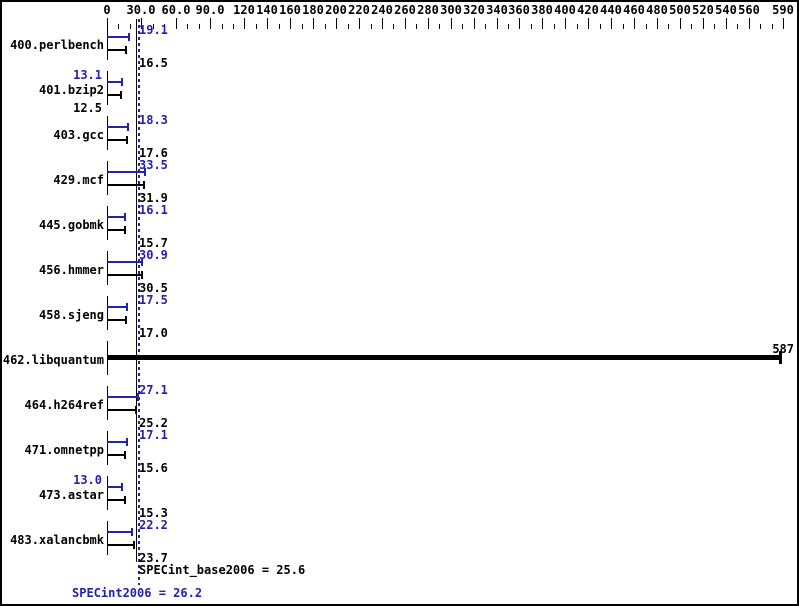  Describe the element at coordinates (359, 10) in the screenshot. I see `axis-tick-label: 220` at that location.